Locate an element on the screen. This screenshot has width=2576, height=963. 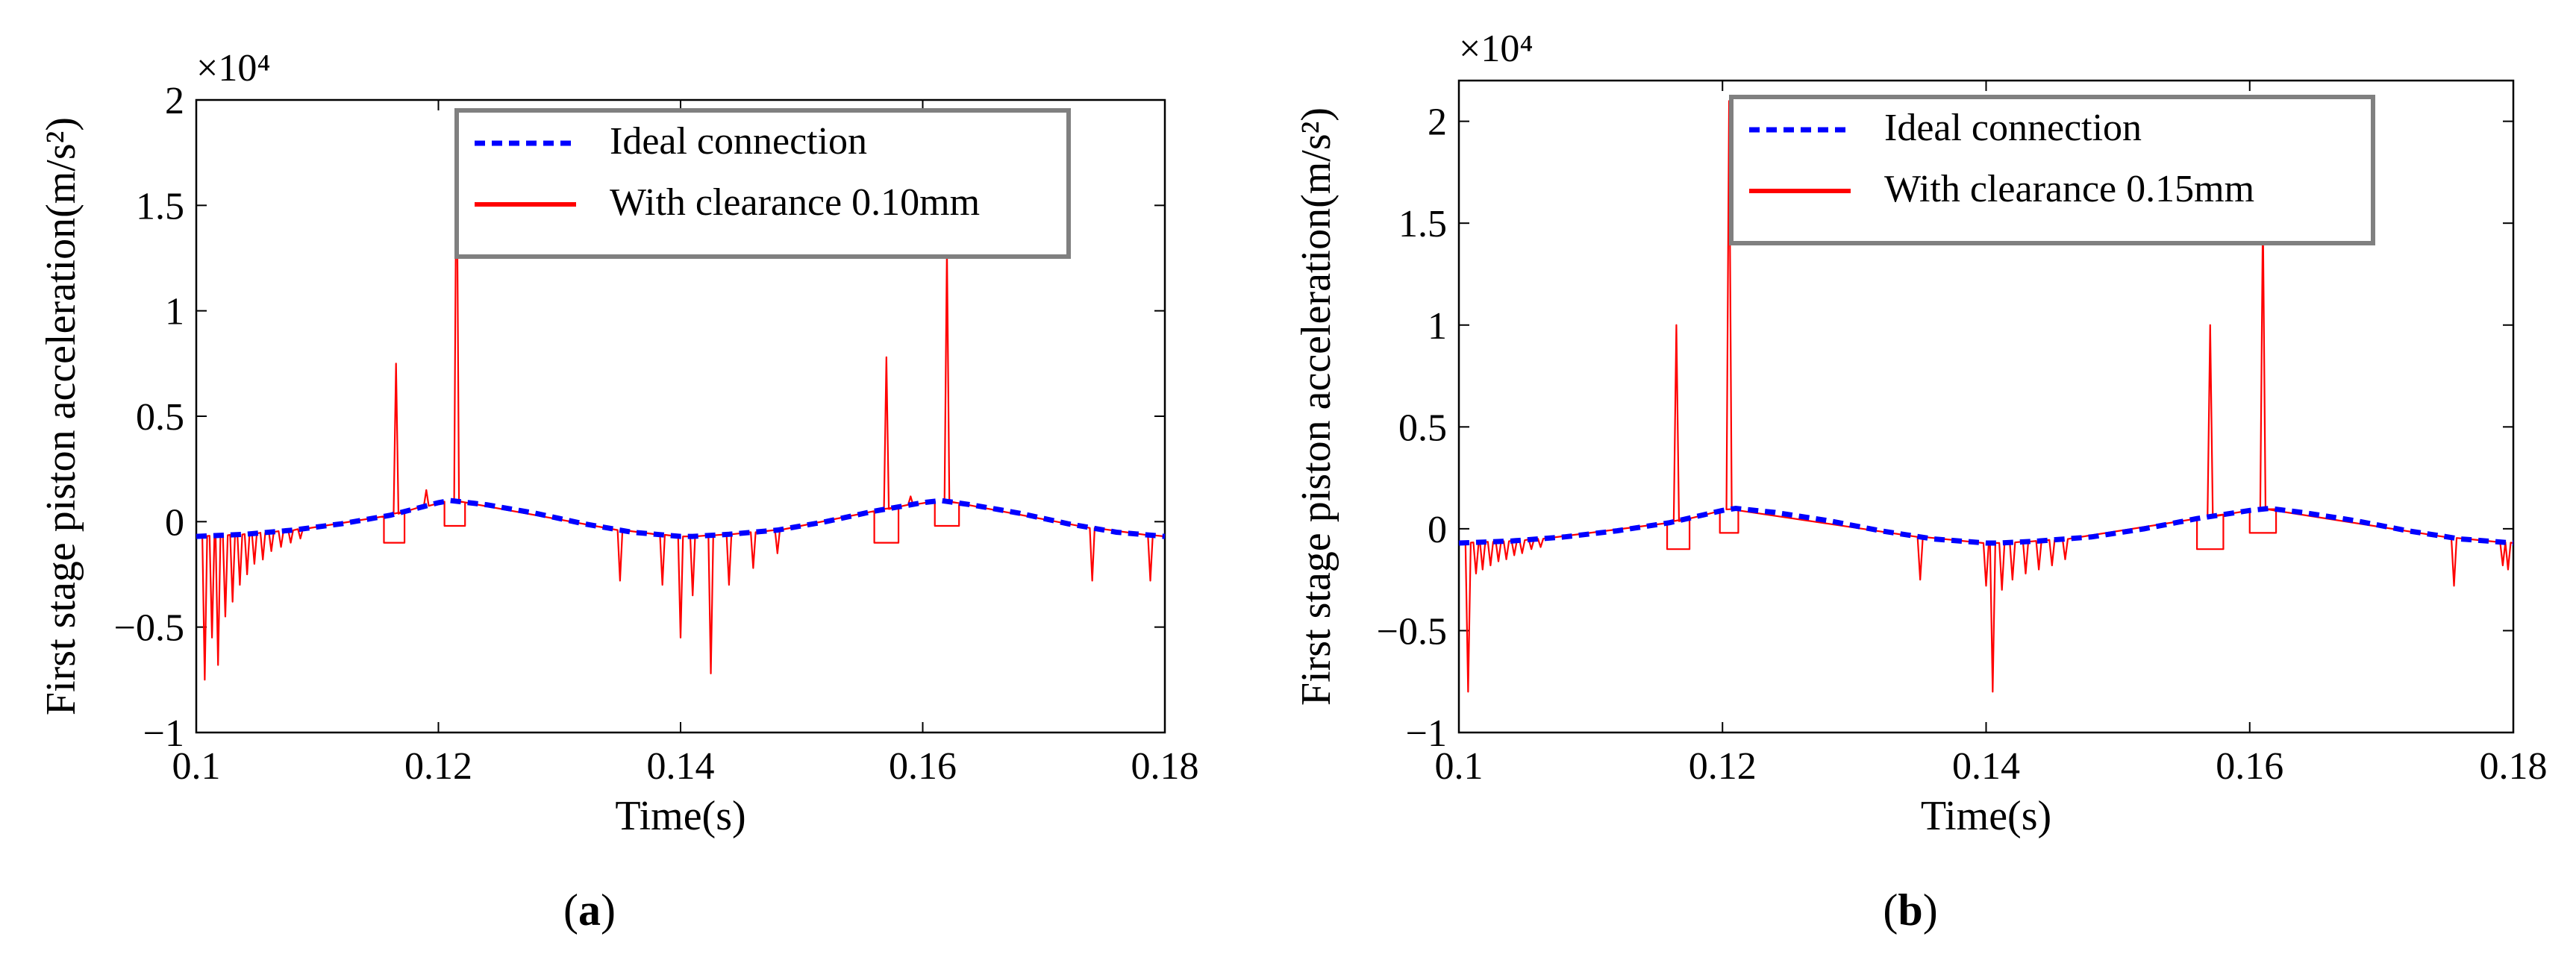
legend-label-clearance: With clearance 0.10mm is located at coordinates (795, 202).